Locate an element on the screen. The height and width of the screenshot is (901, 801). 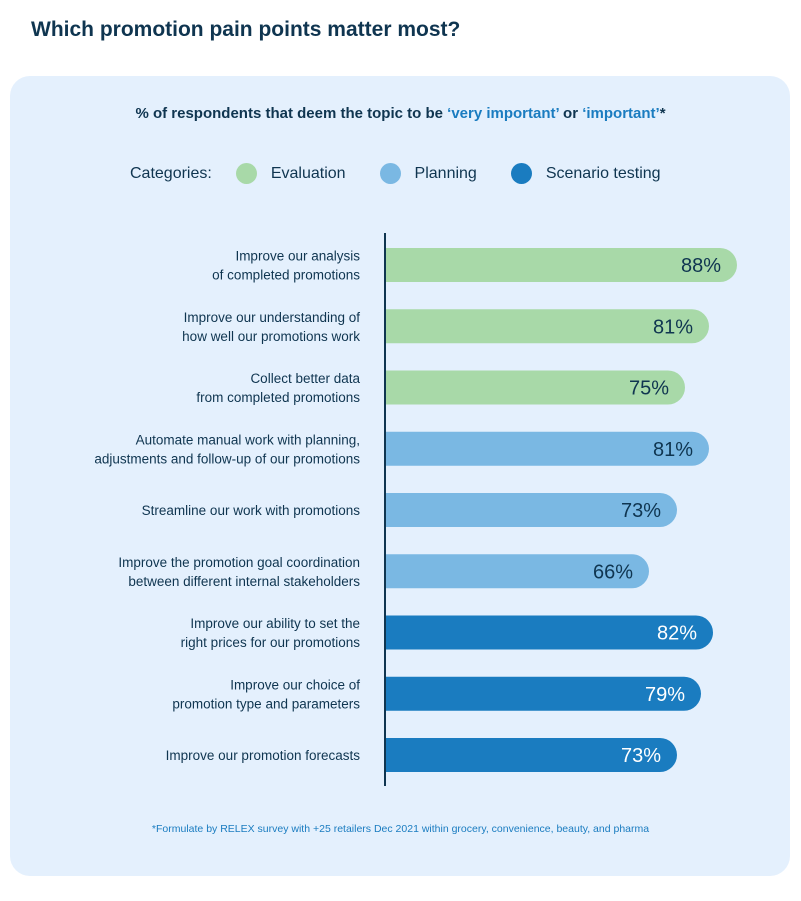
category-label: right prices for our promotions is located at coordinates (271, 642).